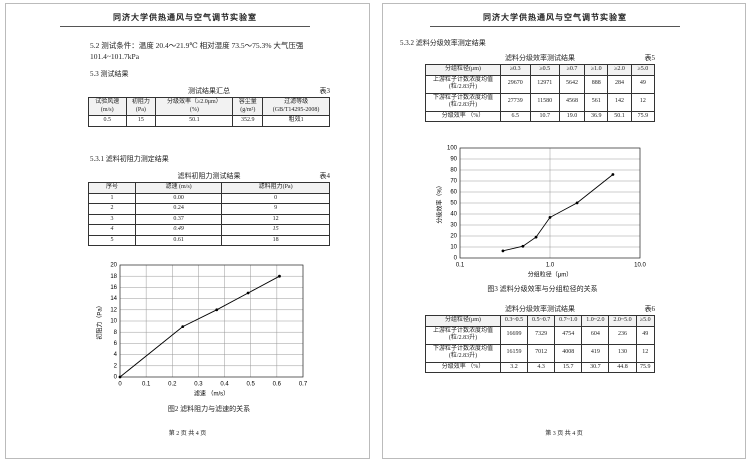 The image size is (750, 464). I want to click on x-tick-label: 0.2, so click(172, 385).